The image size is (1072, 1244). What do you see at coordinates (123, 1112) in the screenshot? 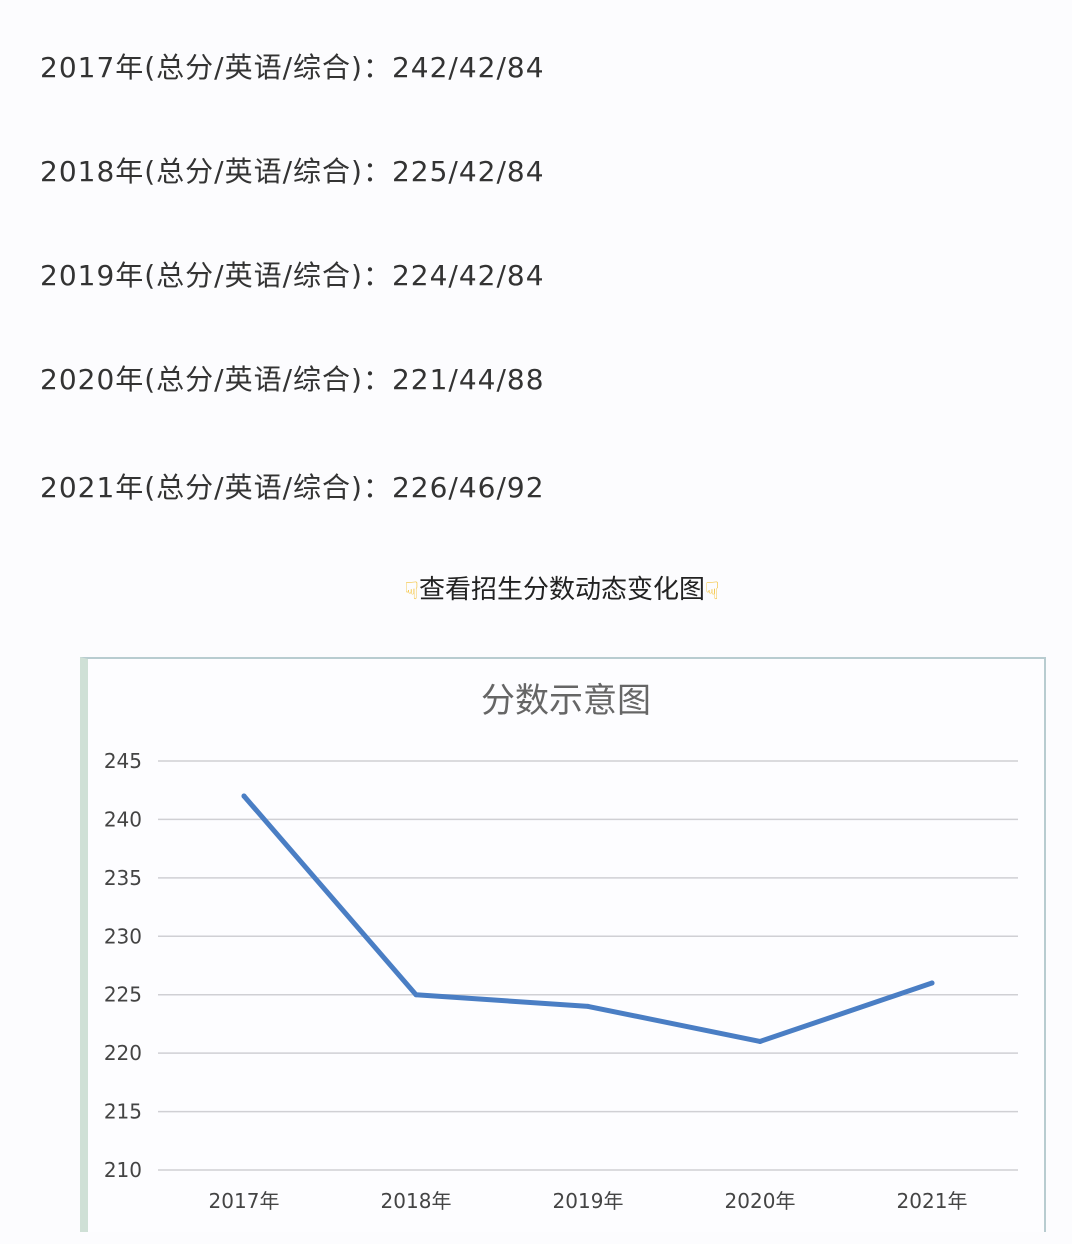
I see `y-tick-label: 215` at bounding box center [123, 1112].